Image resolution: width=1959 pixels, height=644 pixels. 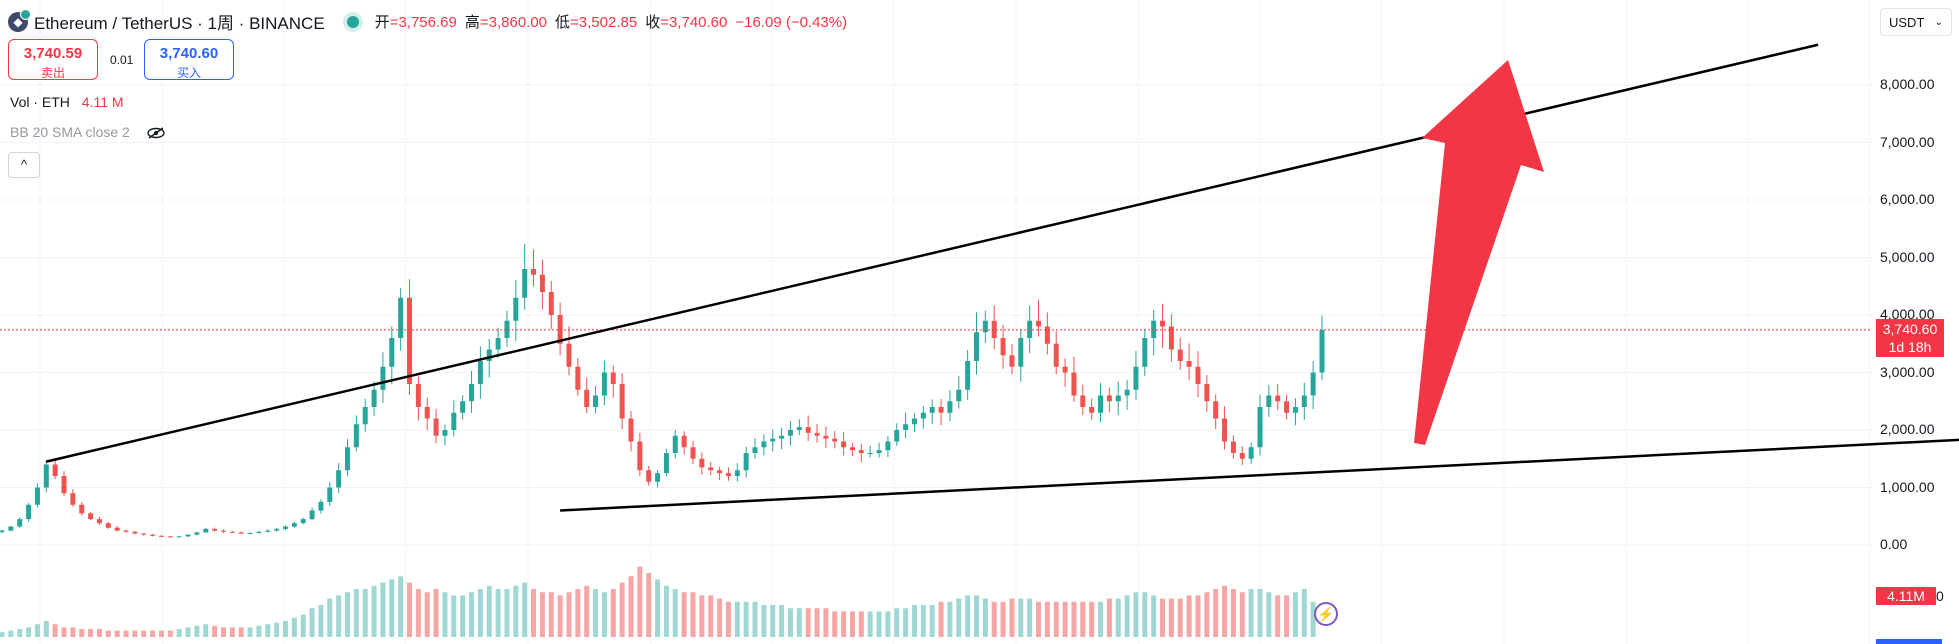 I want to click on bb-indicator-legend: BB 20 SMA close 2, so click(x=88, y=132).